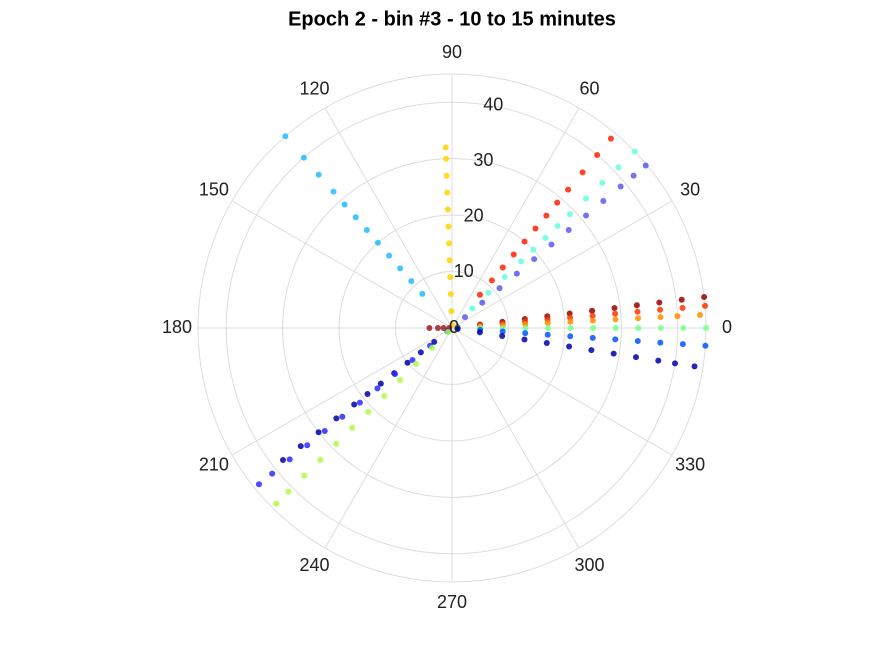  I want to click on theta-tick-label: 180, so click(177, 327).